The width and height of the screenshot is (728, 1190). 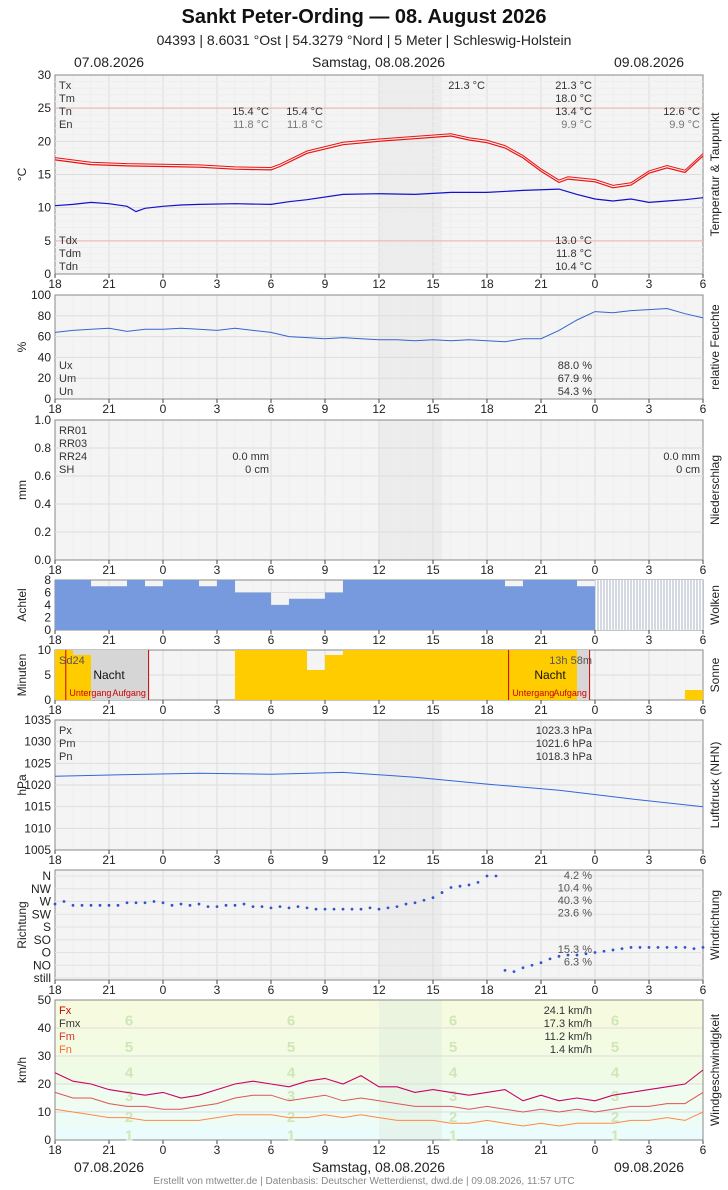 What do you see at coordinates (615, 1117) in the screenshot?
I see `beaufort-digit: 2` at bounding box center [615, 1117].